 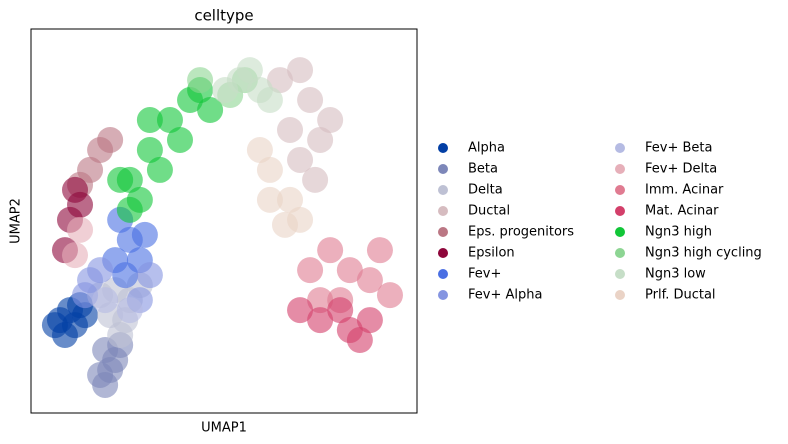 What do you see at coordinates (491, 253) in the screenshot?
I see `legend-label: Epsilon` at bounding box center [491, 253].